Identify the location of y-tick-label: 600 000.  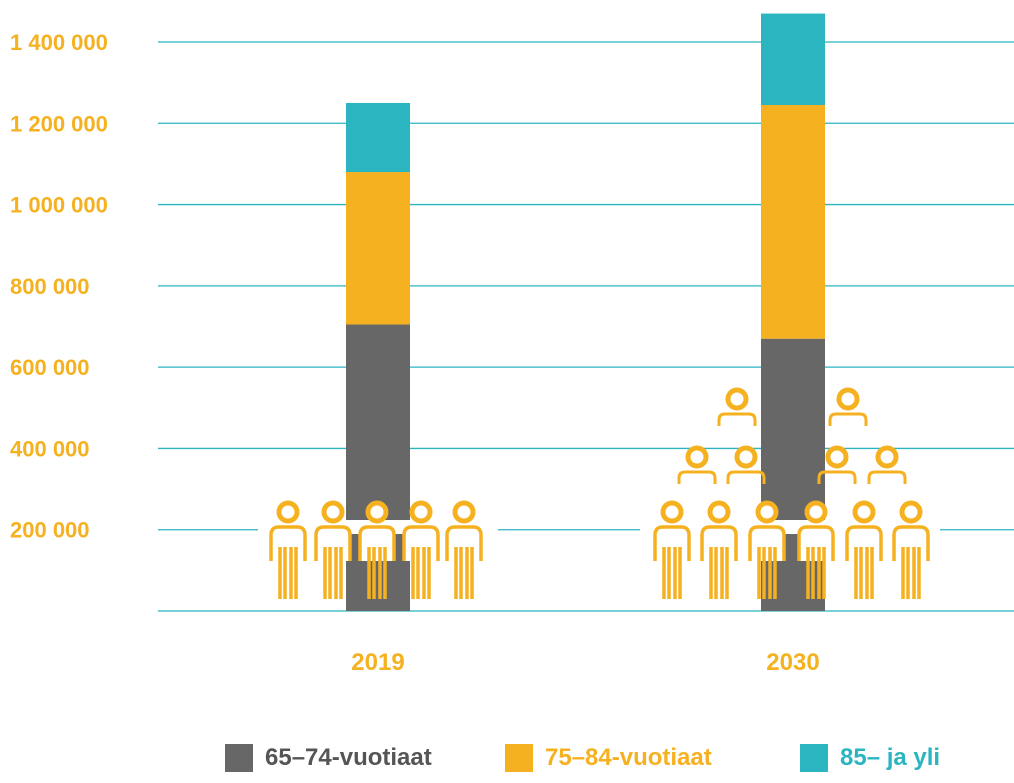
(50, 367).